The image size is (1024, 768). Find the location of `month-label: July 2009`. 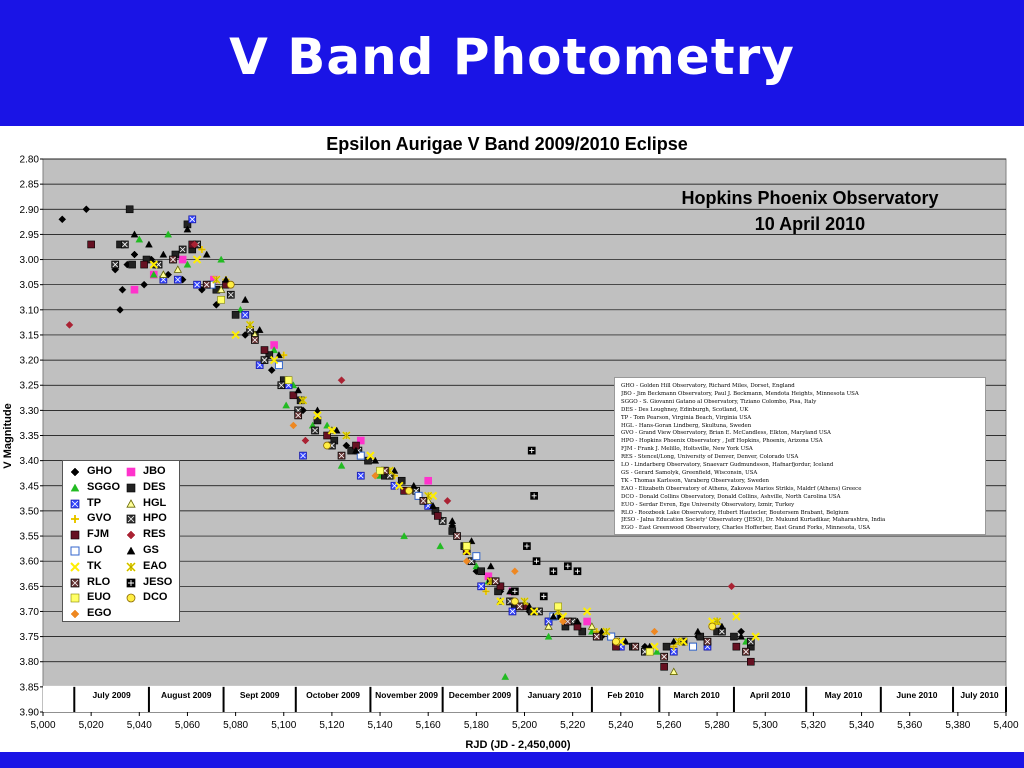

month-label: July 2009 is located at coordinates (111, 695).